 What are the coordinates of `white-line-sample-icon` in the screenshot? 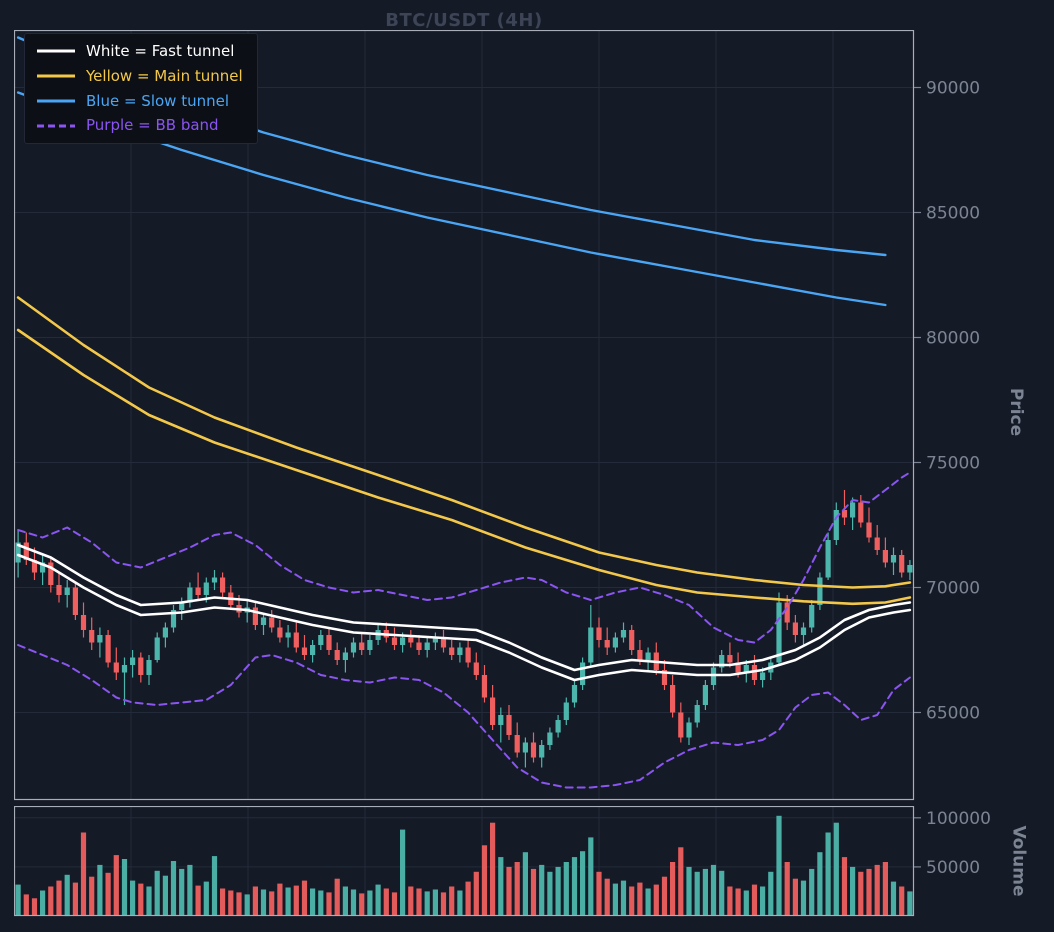 It's located at (56, 51).